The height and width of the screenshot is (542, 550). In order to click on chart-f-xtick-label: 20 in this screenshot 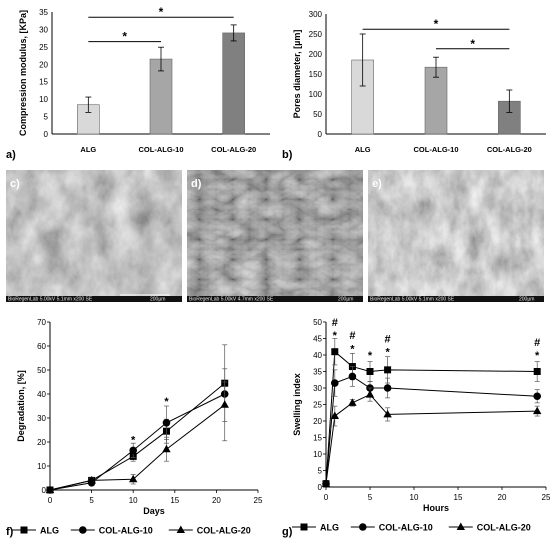, I will do `click(216, 500)`.